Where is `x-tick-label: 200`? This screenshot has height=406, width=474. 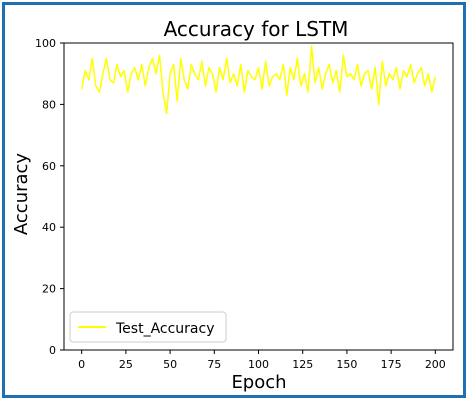
x-tick-label: 200 is located at coordinates (435, 364).